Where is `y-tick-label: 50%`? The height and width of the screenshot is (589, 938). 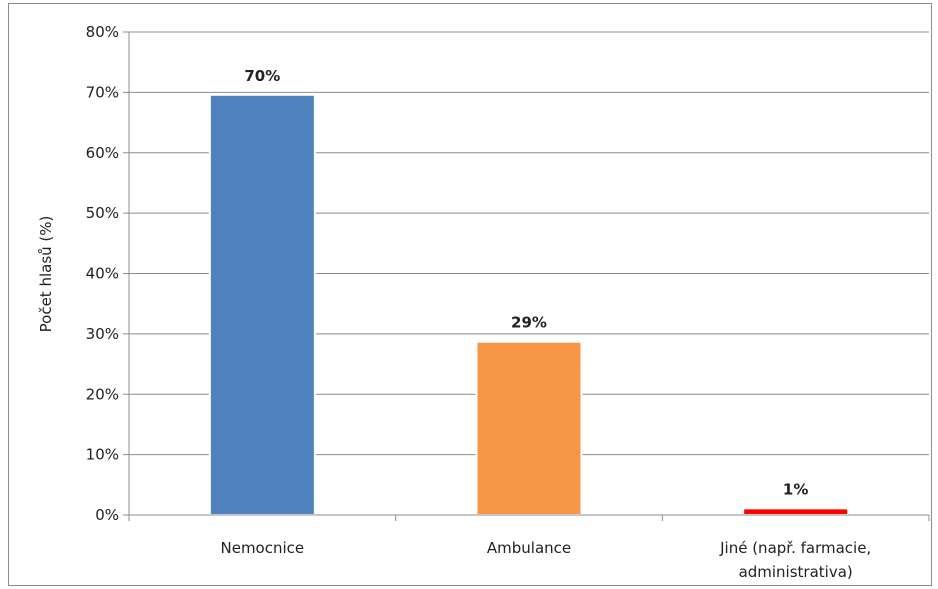 y-tick-label: 50% is located at coordinates (102, 213).